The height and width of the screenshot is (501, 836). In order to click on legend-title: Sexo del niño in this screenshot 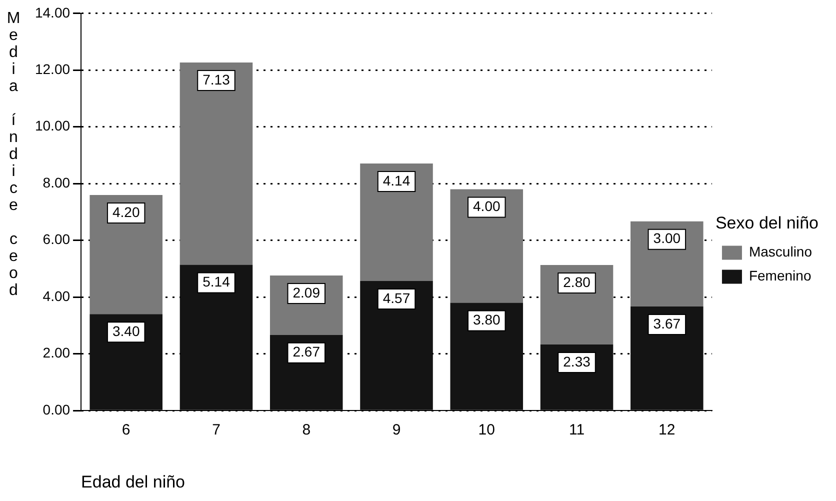, I will do `click(766, 222)`.